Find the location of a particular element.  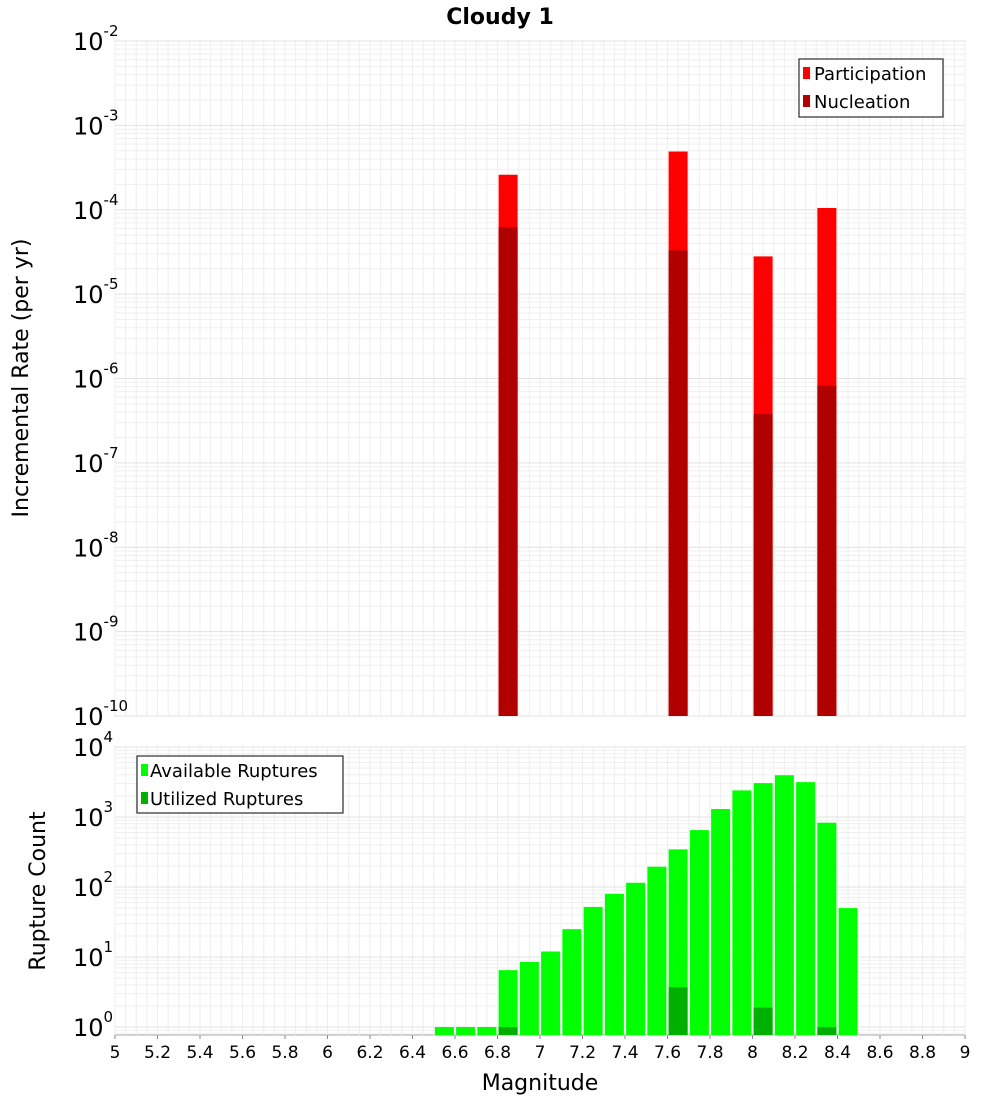

legend-label-utilized: Utilized Ruptures is located at coordinates (226, 799).